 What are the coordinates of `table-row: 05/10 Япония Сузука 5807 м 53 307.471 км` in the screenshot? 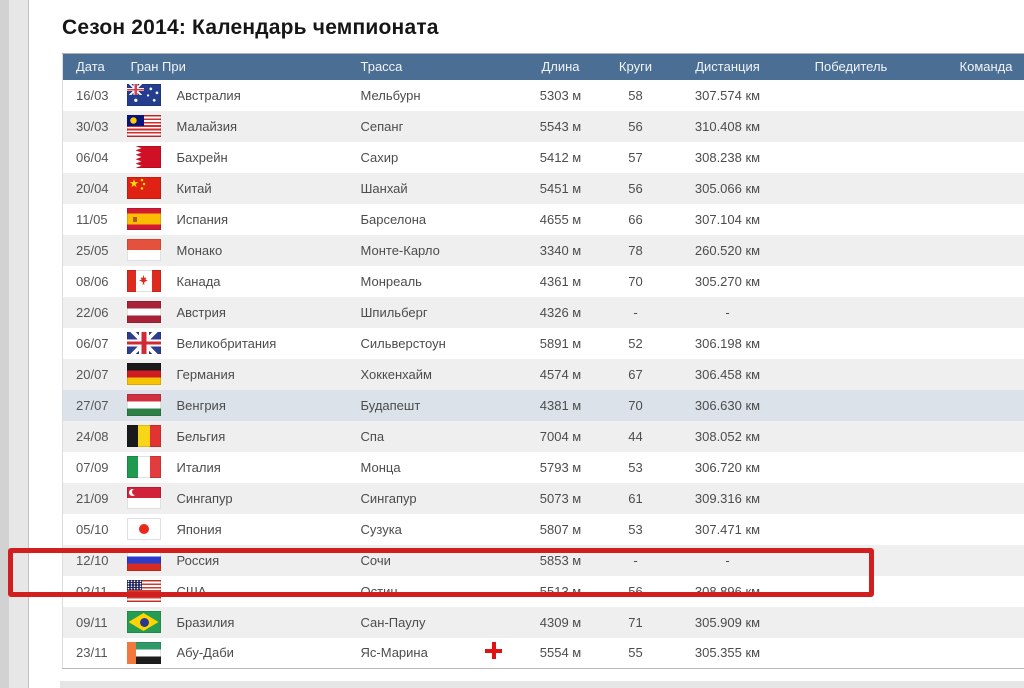 It's located at (543, 529).